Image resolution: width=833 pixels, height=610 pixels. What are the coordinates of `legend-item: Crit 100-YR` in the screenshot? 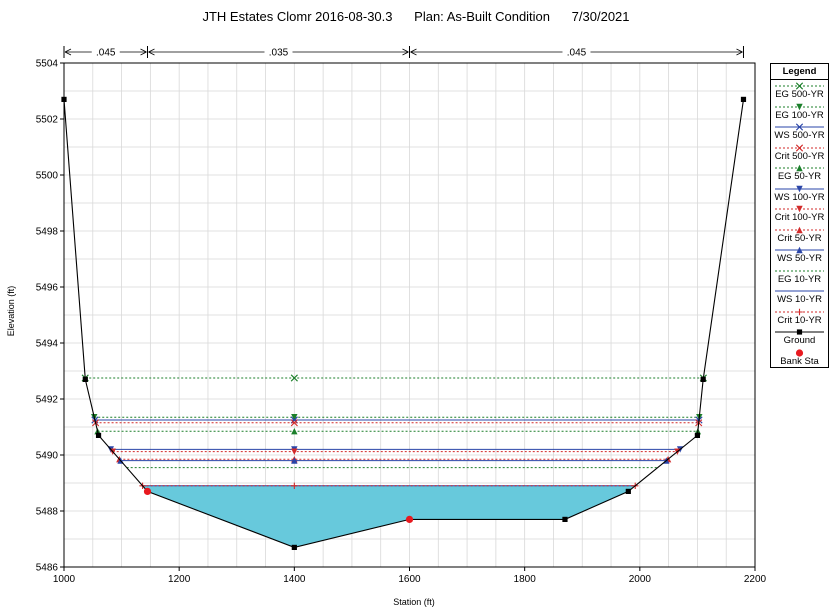 It's located at (799, 213).